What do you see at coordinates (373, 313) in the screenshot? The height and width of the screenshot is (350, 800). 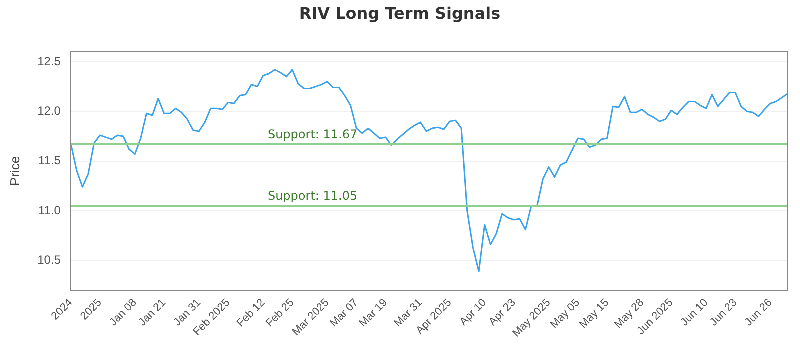 I see `x-tick-label: Mar 19` at bounding box center [373, 313].